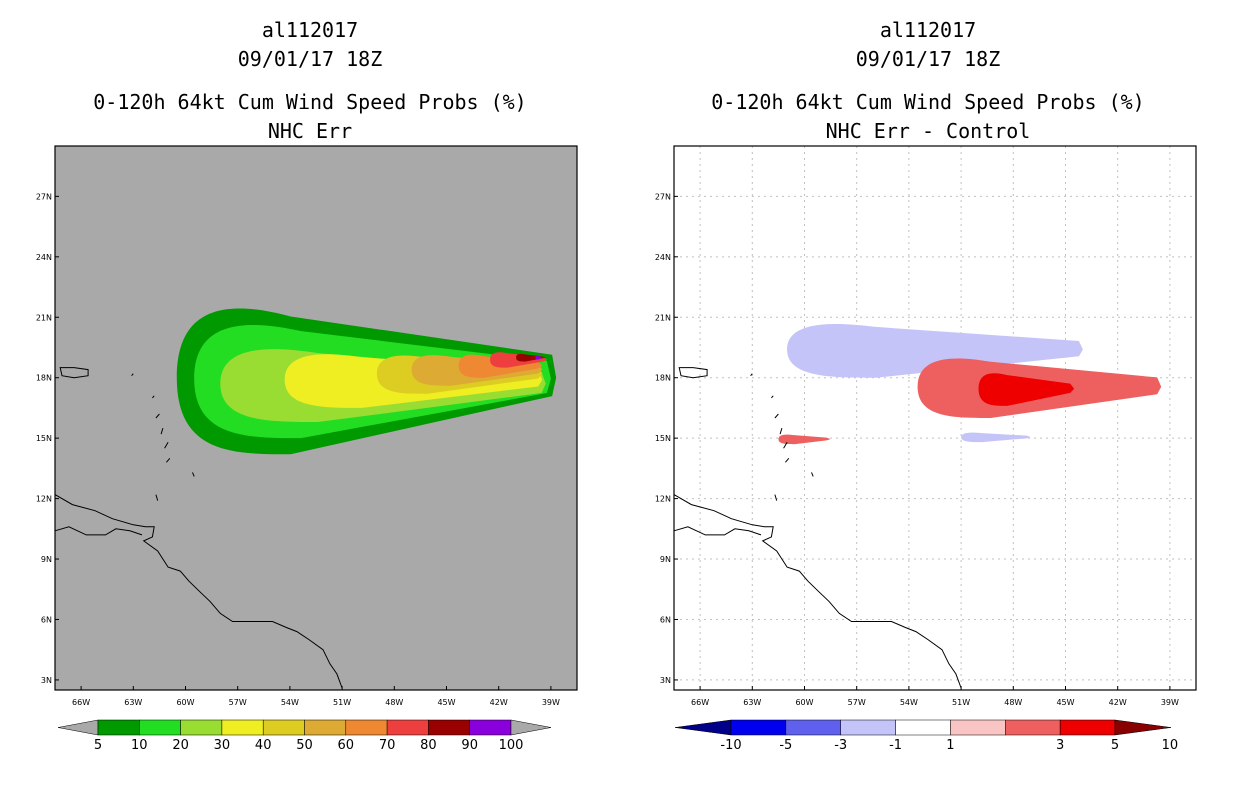 This screenshot has height=800, width=1236. Describe the element at coordinates (1143, 727) in the screenshot. I see `colorbar-over-triangle` at that location.